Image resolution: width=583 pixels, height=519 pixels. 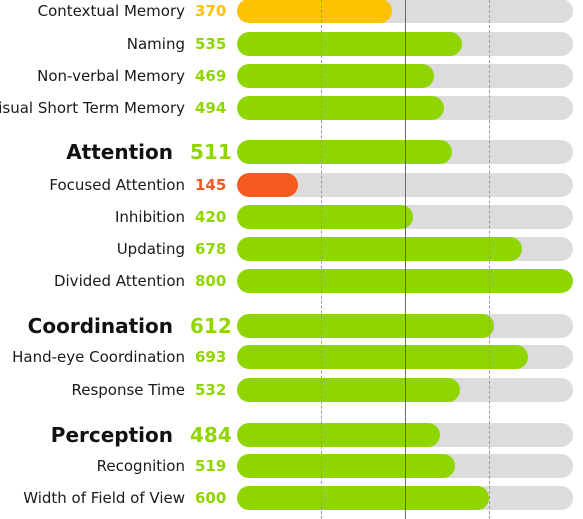 I want to click on score-value-perception: 484, so click(x=211, y=435).